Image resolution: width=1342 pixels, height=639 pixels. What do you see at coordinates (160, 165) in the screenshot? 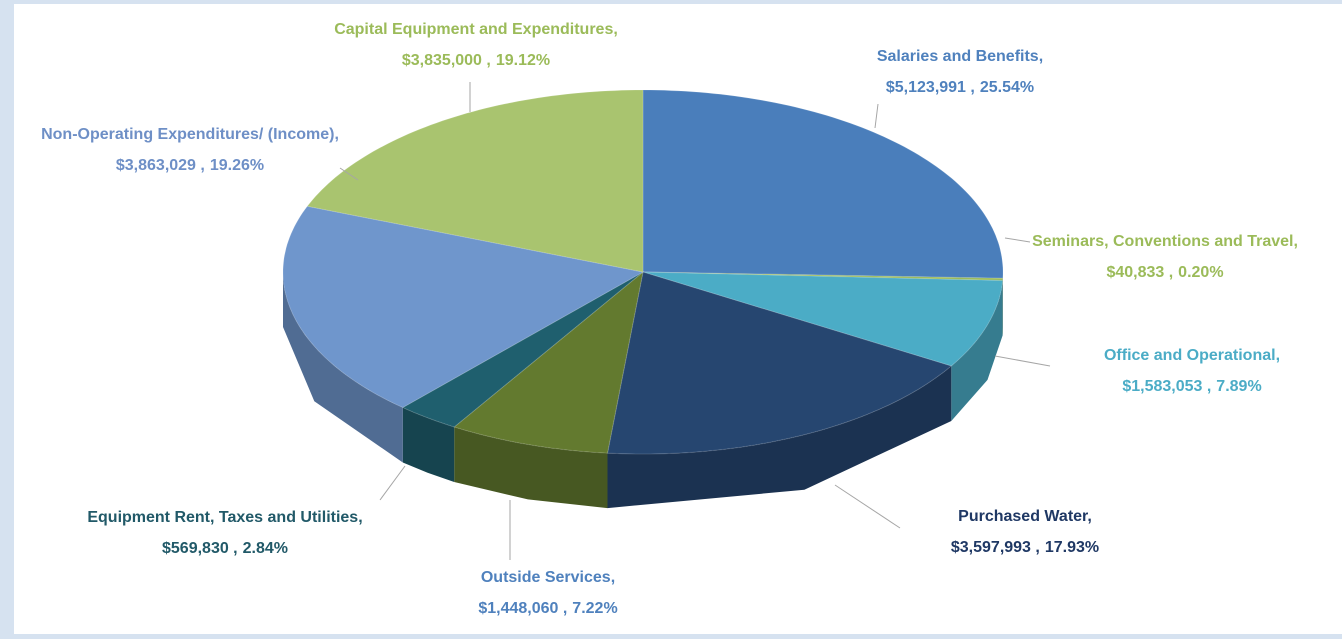
I see `value-amount: $3,863,029 ,` at bounding box center [160, 165].